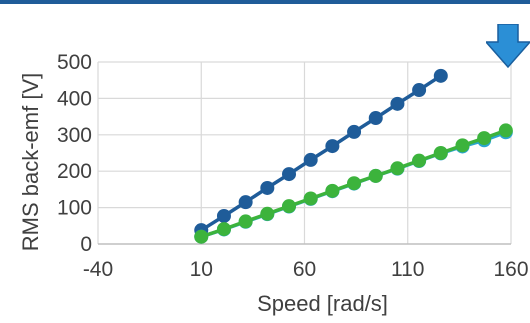 Image resolution: width=530 pixels, height=323 pixels. I want to click on y-axis-title: RMS back-emf [V], so click(30, 162).